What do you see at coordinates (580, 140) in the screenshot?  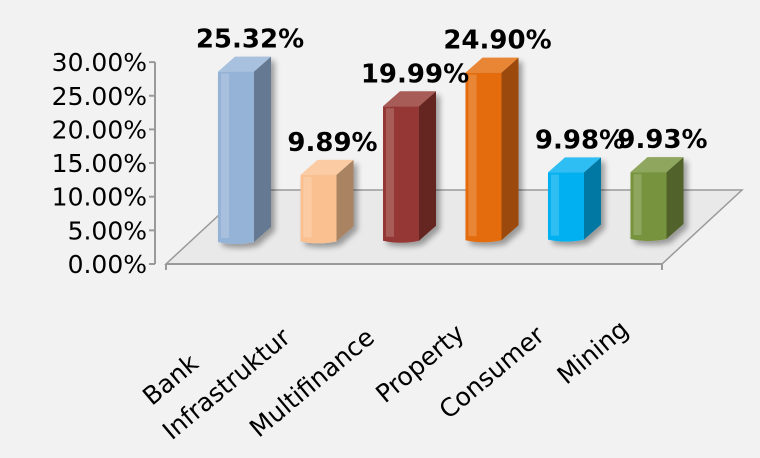 I see `data-label: 9.98%` at bounding box center [580, 140].